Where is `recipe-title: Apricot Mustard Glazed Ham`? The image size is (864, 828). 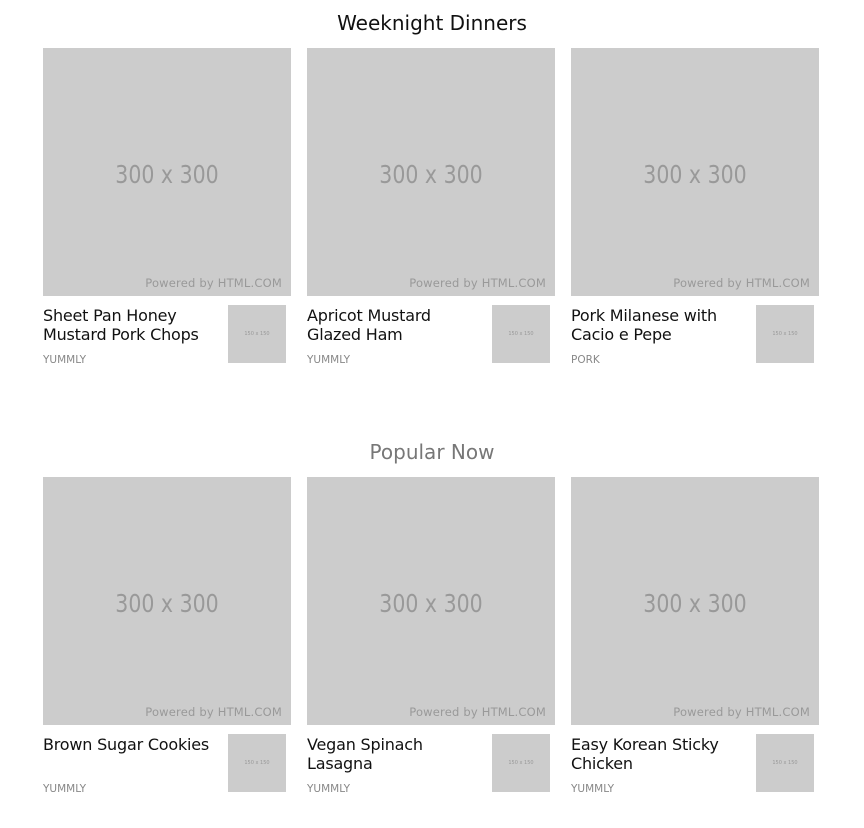
recipe-title: Apricot Mustard Glazed Ham is located at coordinates (369, 325).